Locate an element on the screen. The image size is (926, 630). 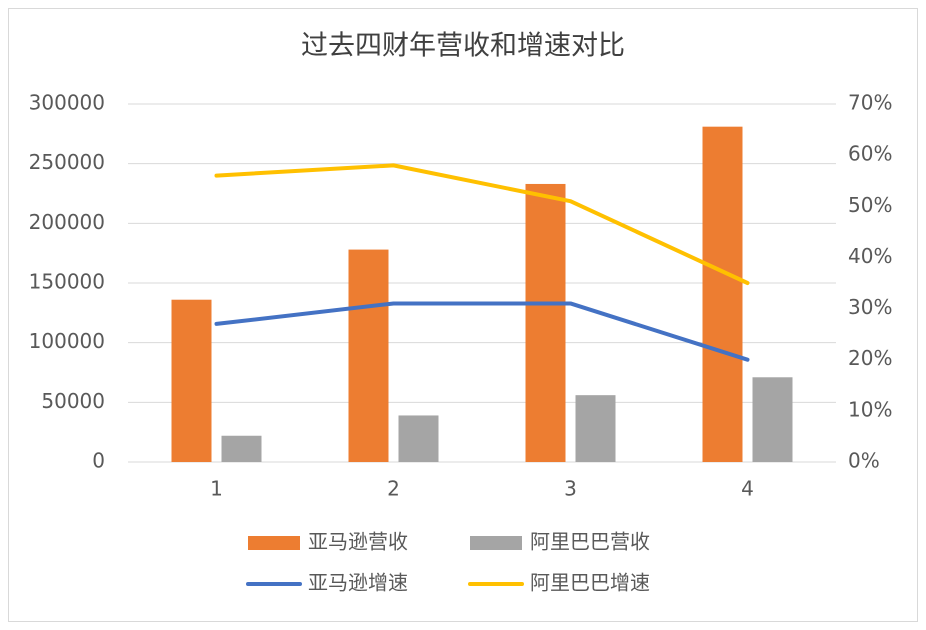
y-tick-label: 150000 is located at coordinates (67, 282).